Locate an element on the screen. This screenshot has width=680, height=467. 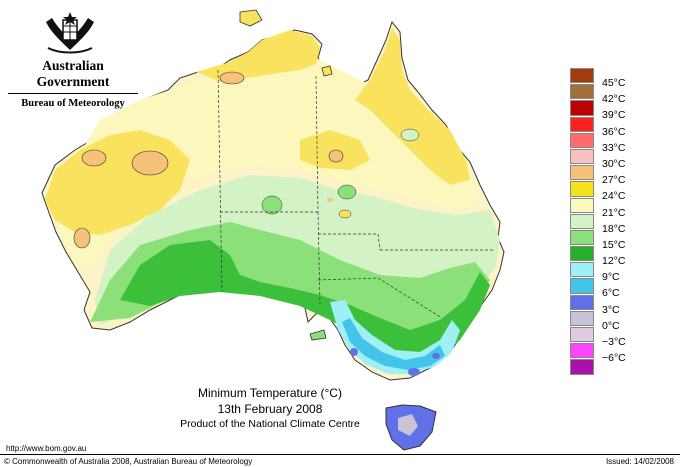
bureau-name: Bureau of Meteorology is located at coordinates (73, 101).